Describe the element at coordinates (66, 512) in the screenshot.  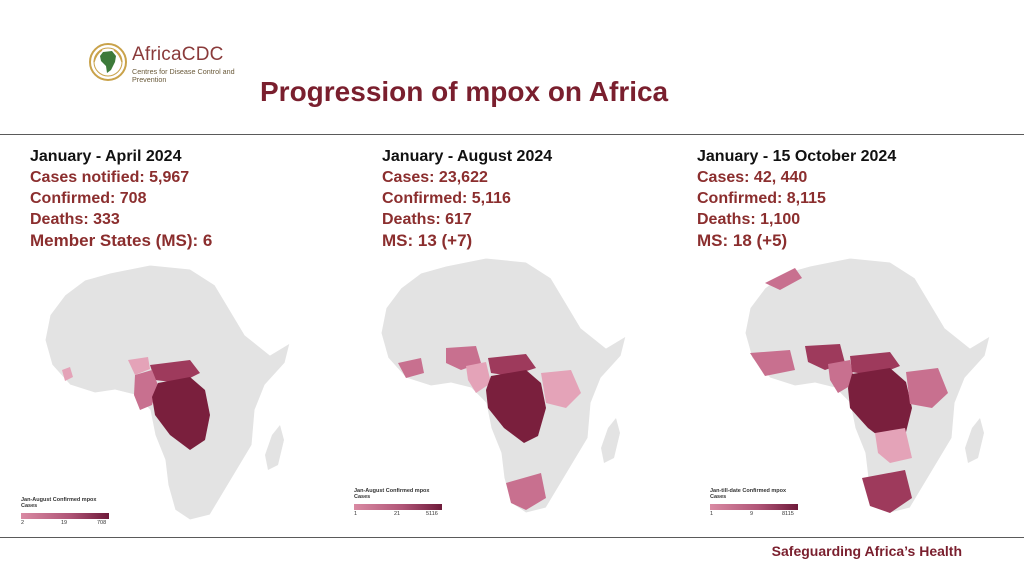
I see `panel-1-legend: Jan-August Confirmed mpox Cases 2 19 708` at that location.